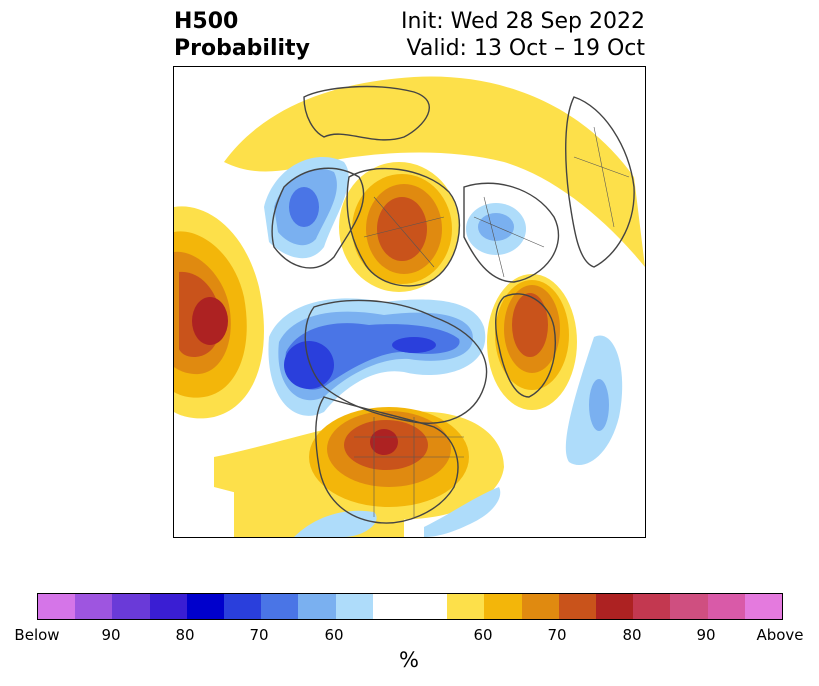  I want to click on anomaly-above-arctic-band, so click(434, 171).